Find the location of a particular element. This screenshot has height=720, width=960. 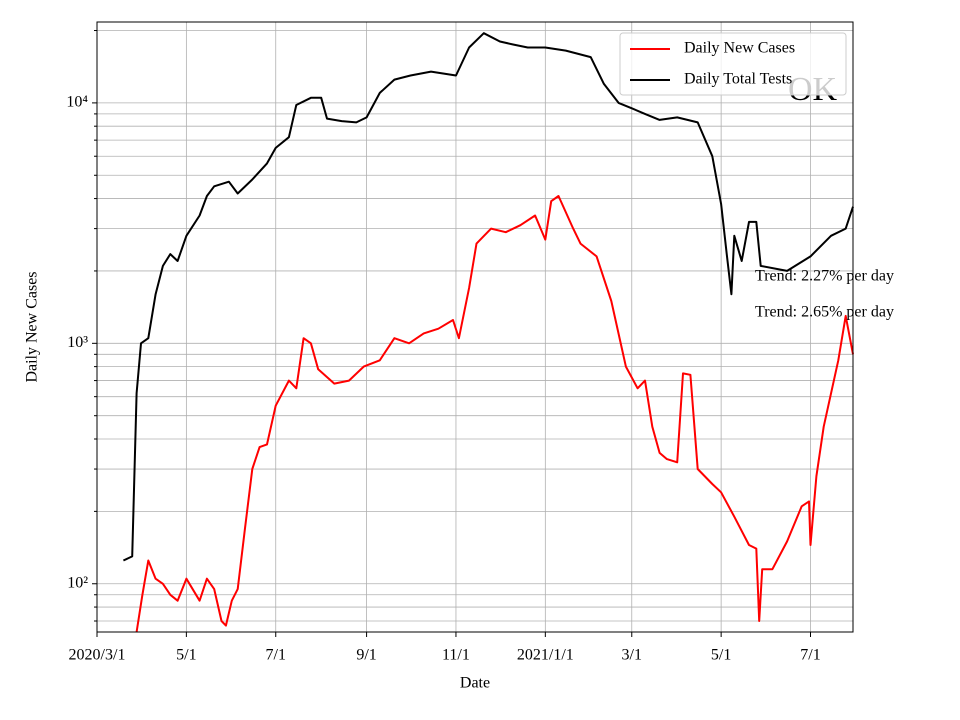

x-tick-label: 2021/1/1 is located at coordinates (545, 655).